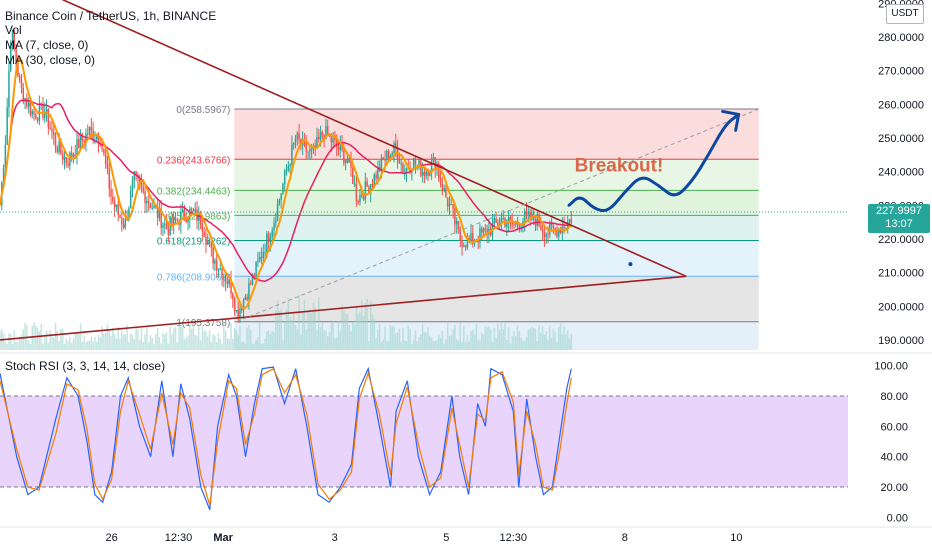  Describe the element at coordinates (193, 242) in the screenshot. I see `fib-level-label: 0.618(219.5262)` at that location.